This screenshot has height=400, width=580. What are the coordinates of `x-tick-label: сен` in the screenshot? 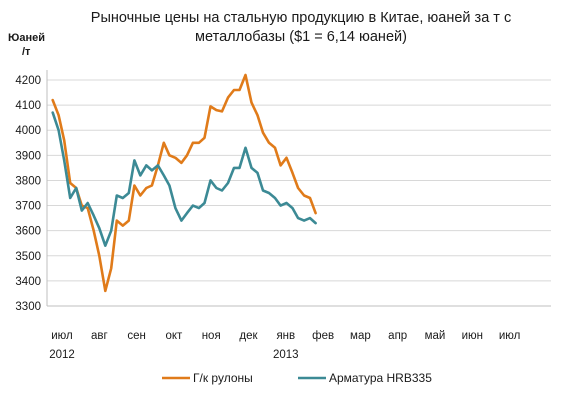 It's located at (136, 336).